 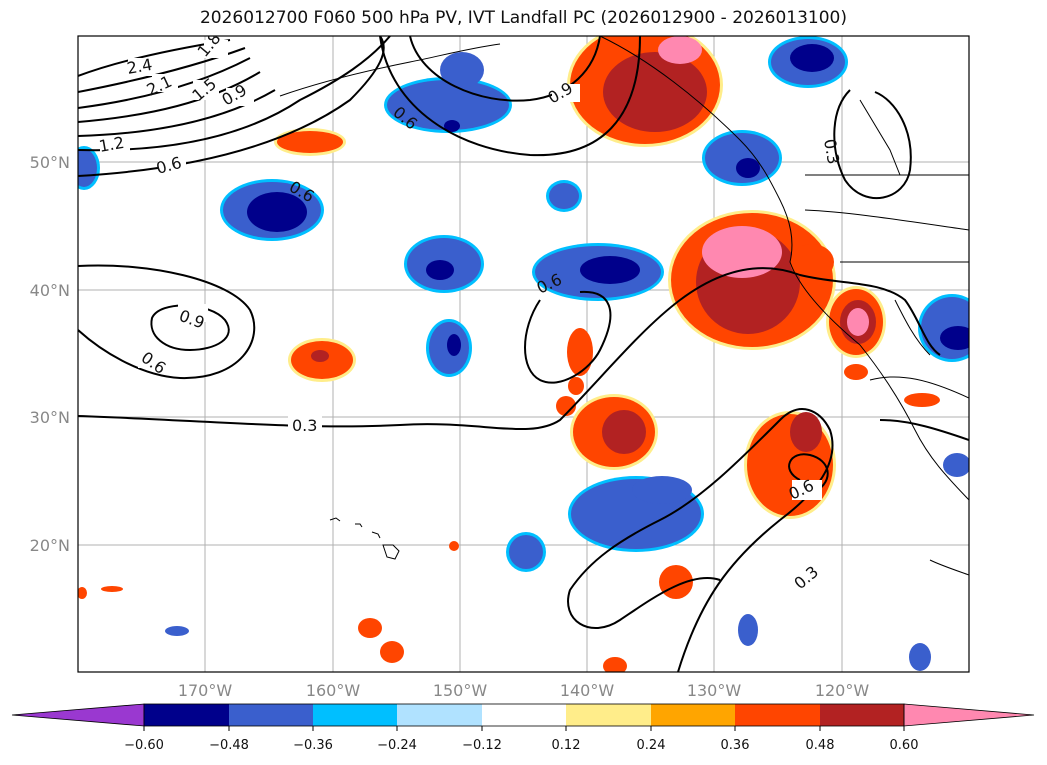 I want to click on lat-label: 30°N, so click(x=50, y=417).